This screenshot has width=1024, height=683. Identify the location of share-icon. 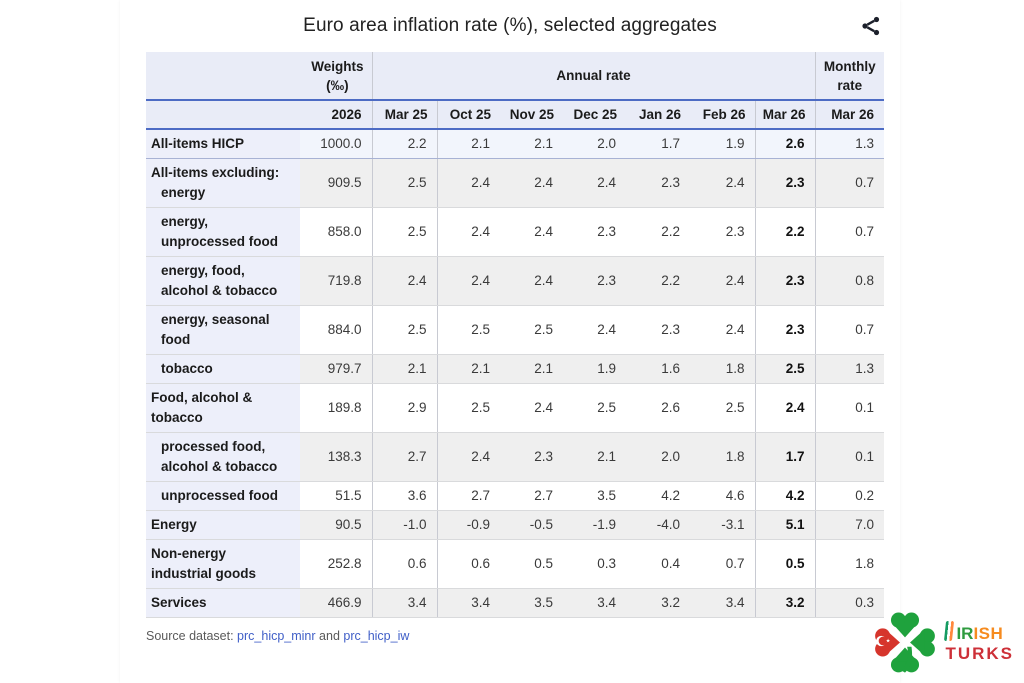
(871, 26).